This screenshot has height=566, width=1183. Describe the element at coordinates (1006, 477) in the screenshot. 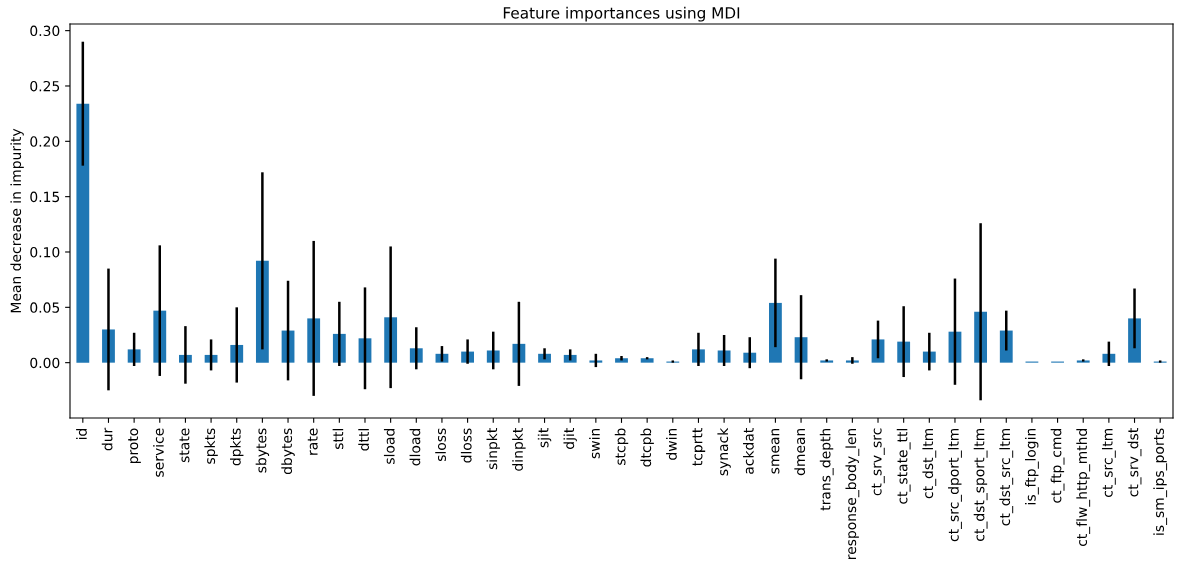

I see `x-tick-label: ct_dst_src_ltm` at that location.